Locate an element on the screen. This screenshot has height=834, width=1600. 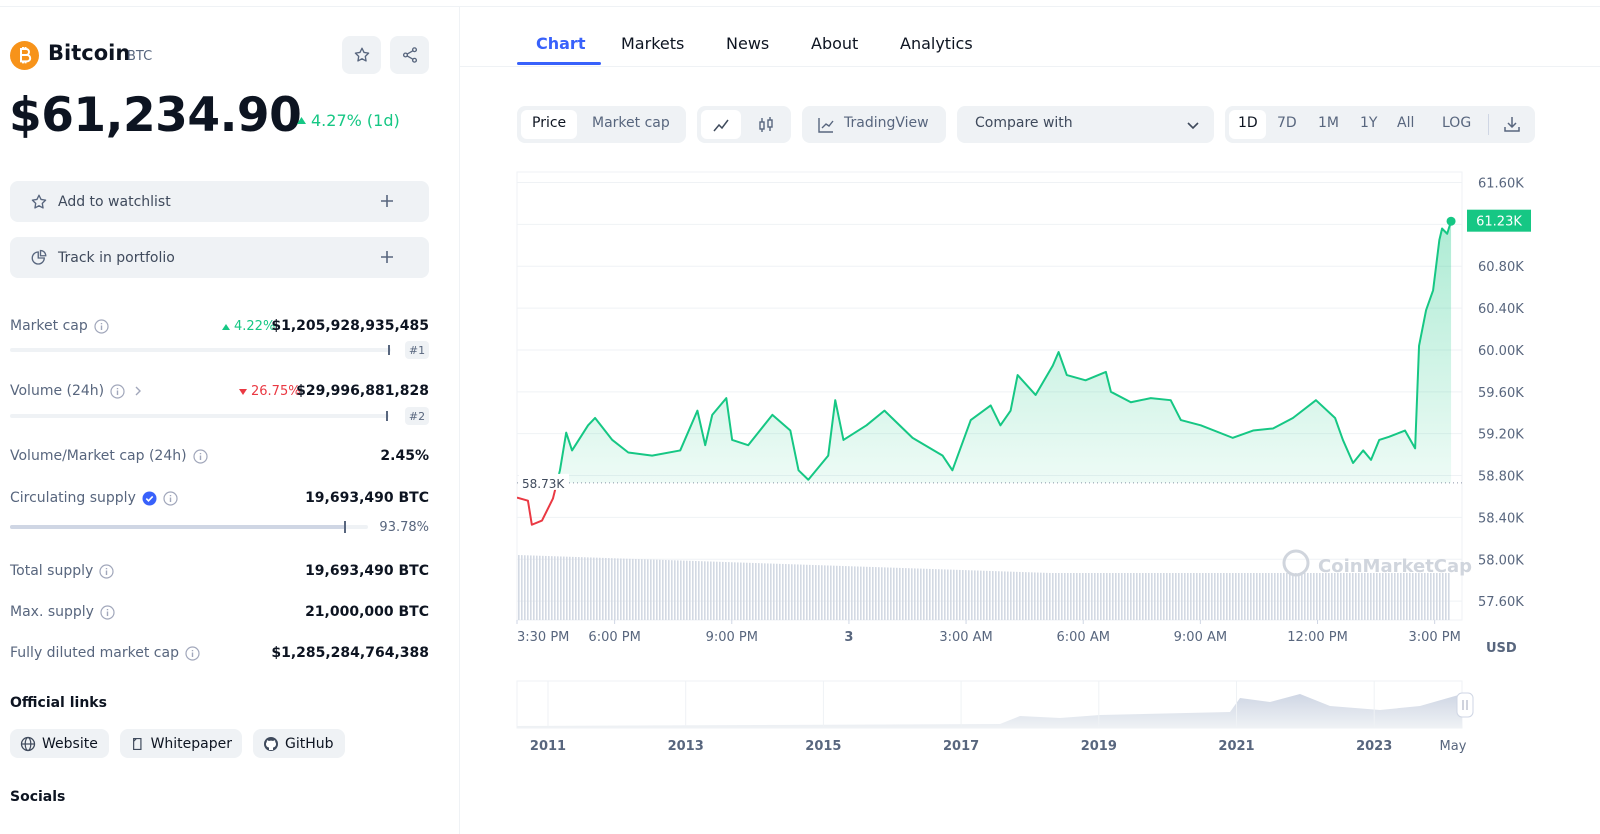
share-button is located at coordinates (409, 55).